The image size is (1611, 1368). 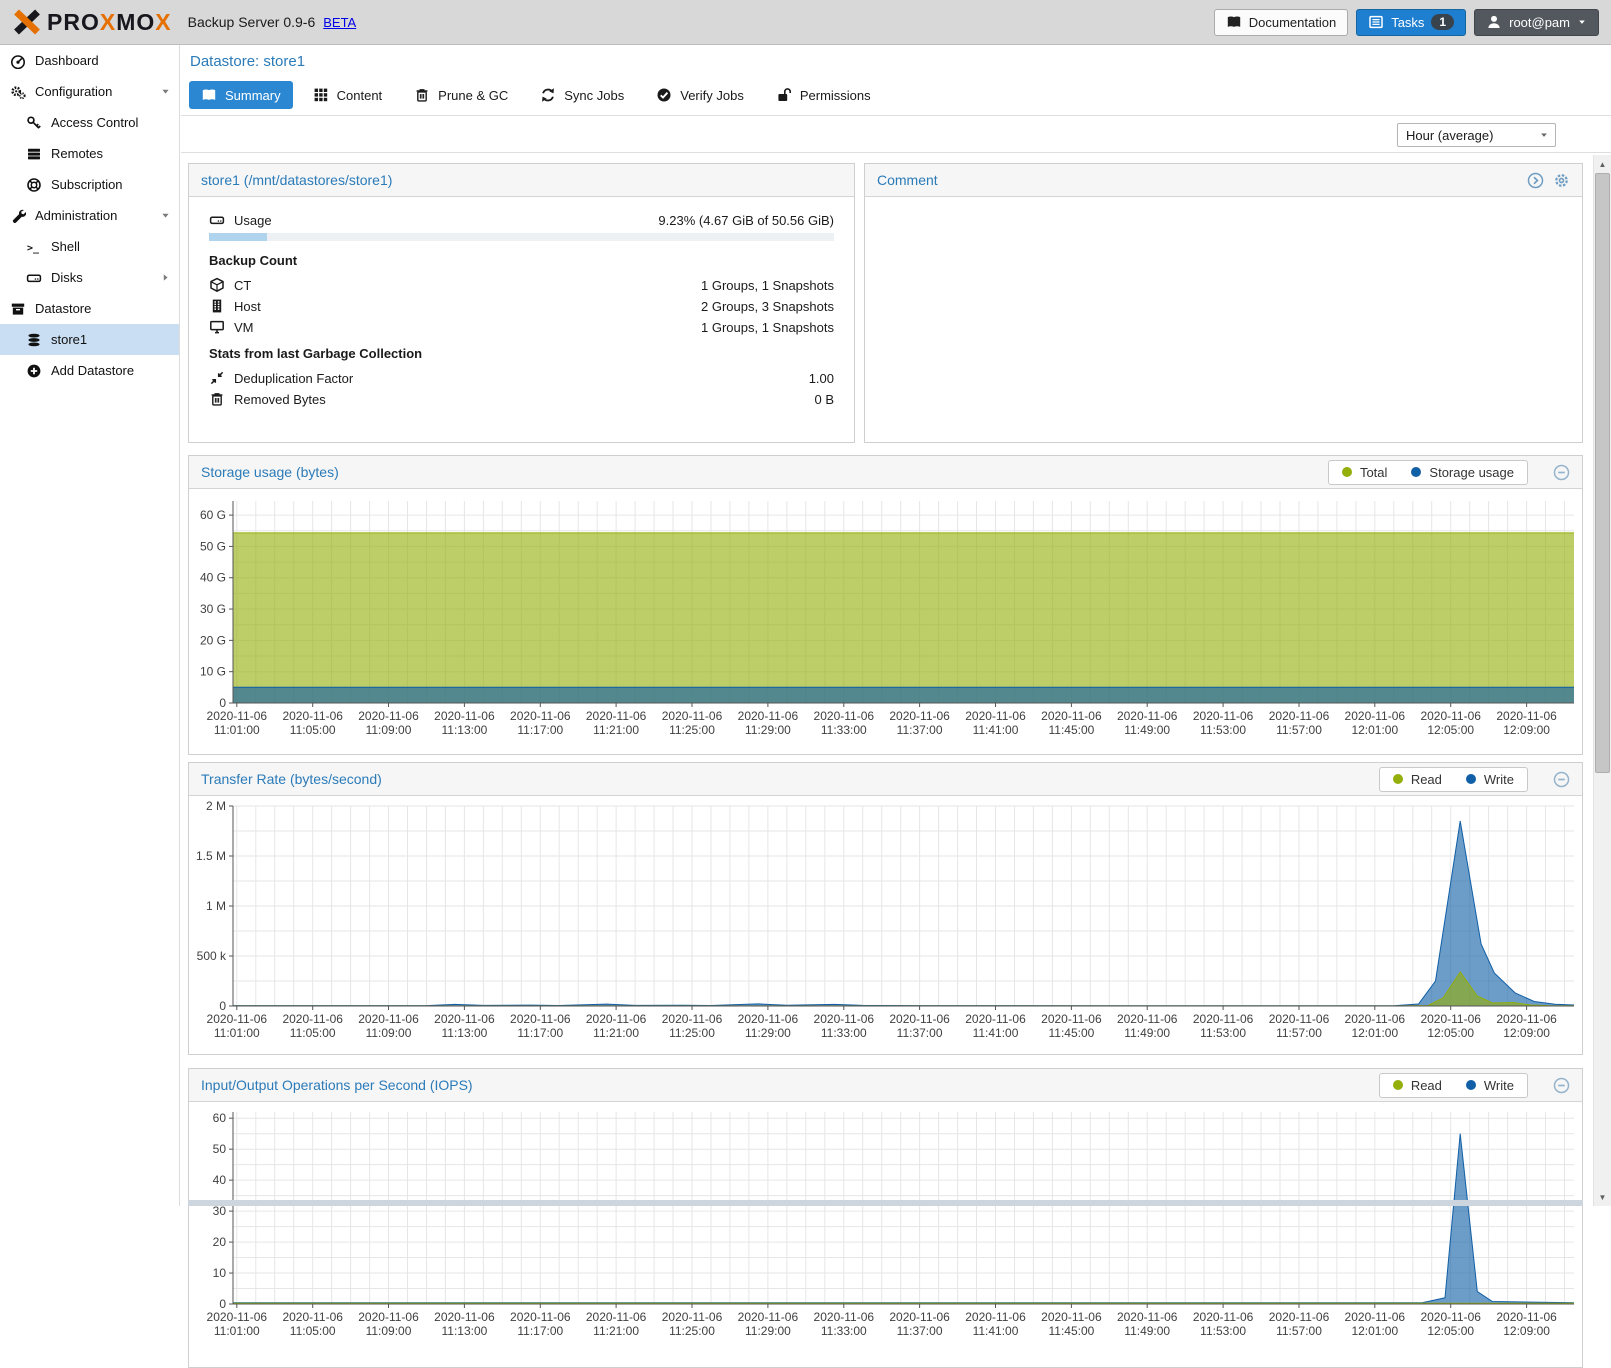 What do you see at coordinates (359, 95) in the screenshot?
I see `tab-label: Content` at bounding box center [359, 95].